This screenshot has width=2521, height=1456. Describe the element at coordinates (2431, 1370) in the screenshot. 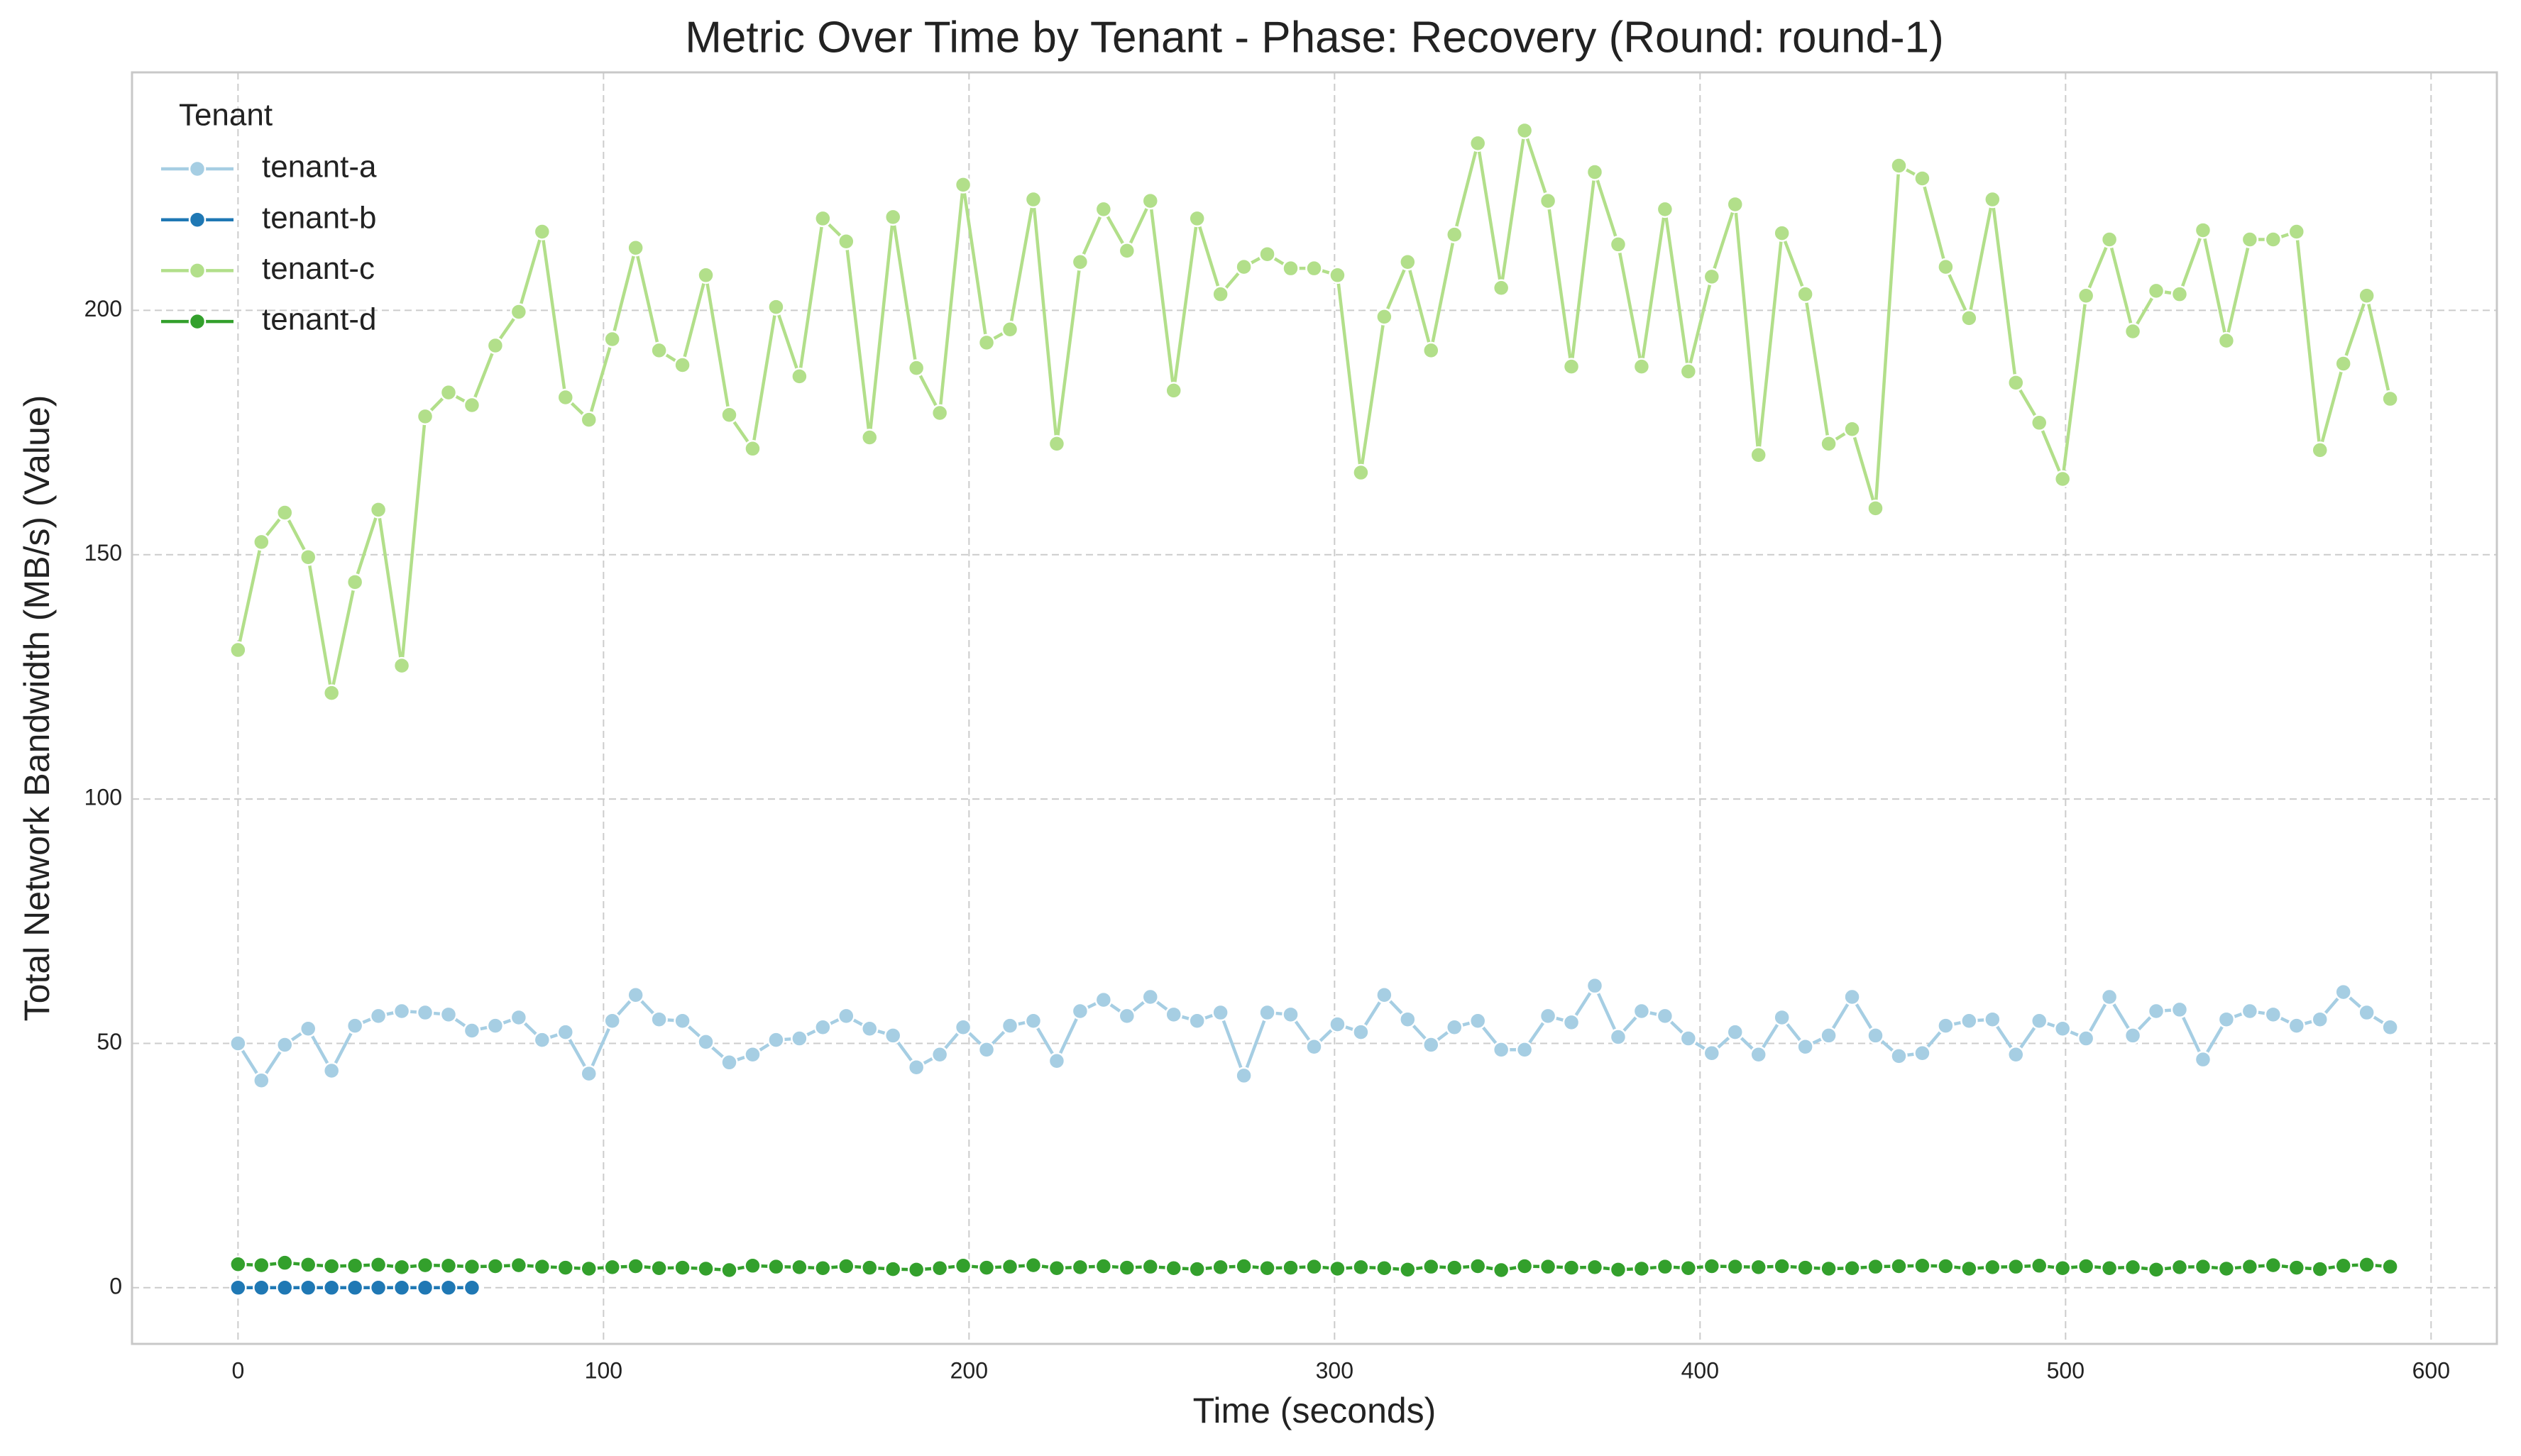

I see `x-tick-label: 600` at that location.